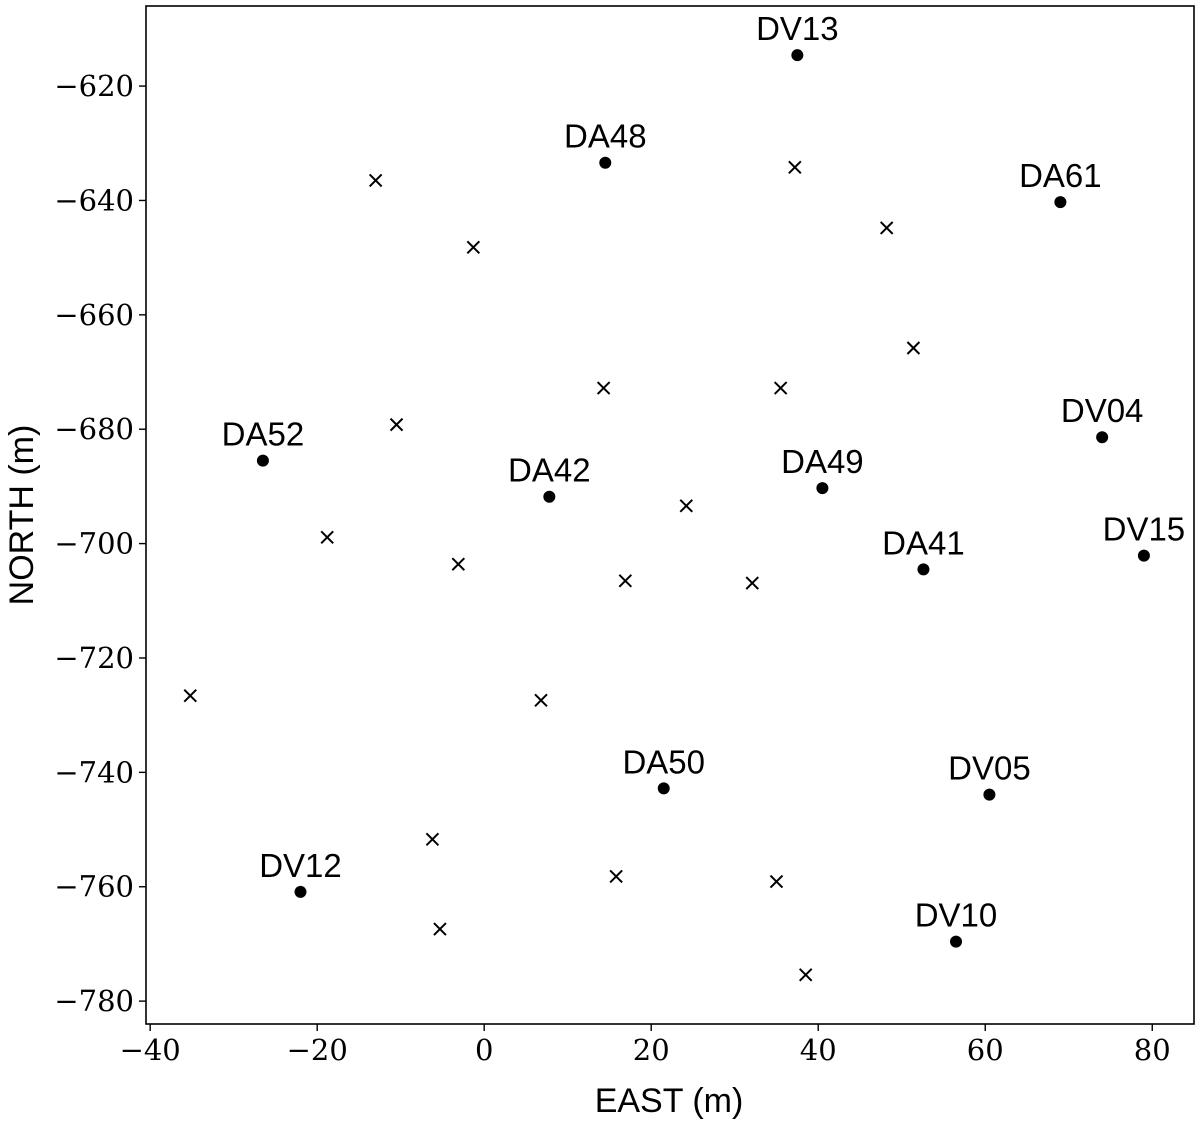  What do you see at coordinates (822, 461) in the screenshot?
I see `antenna-label: DA49` at bounding box center [822, 461].